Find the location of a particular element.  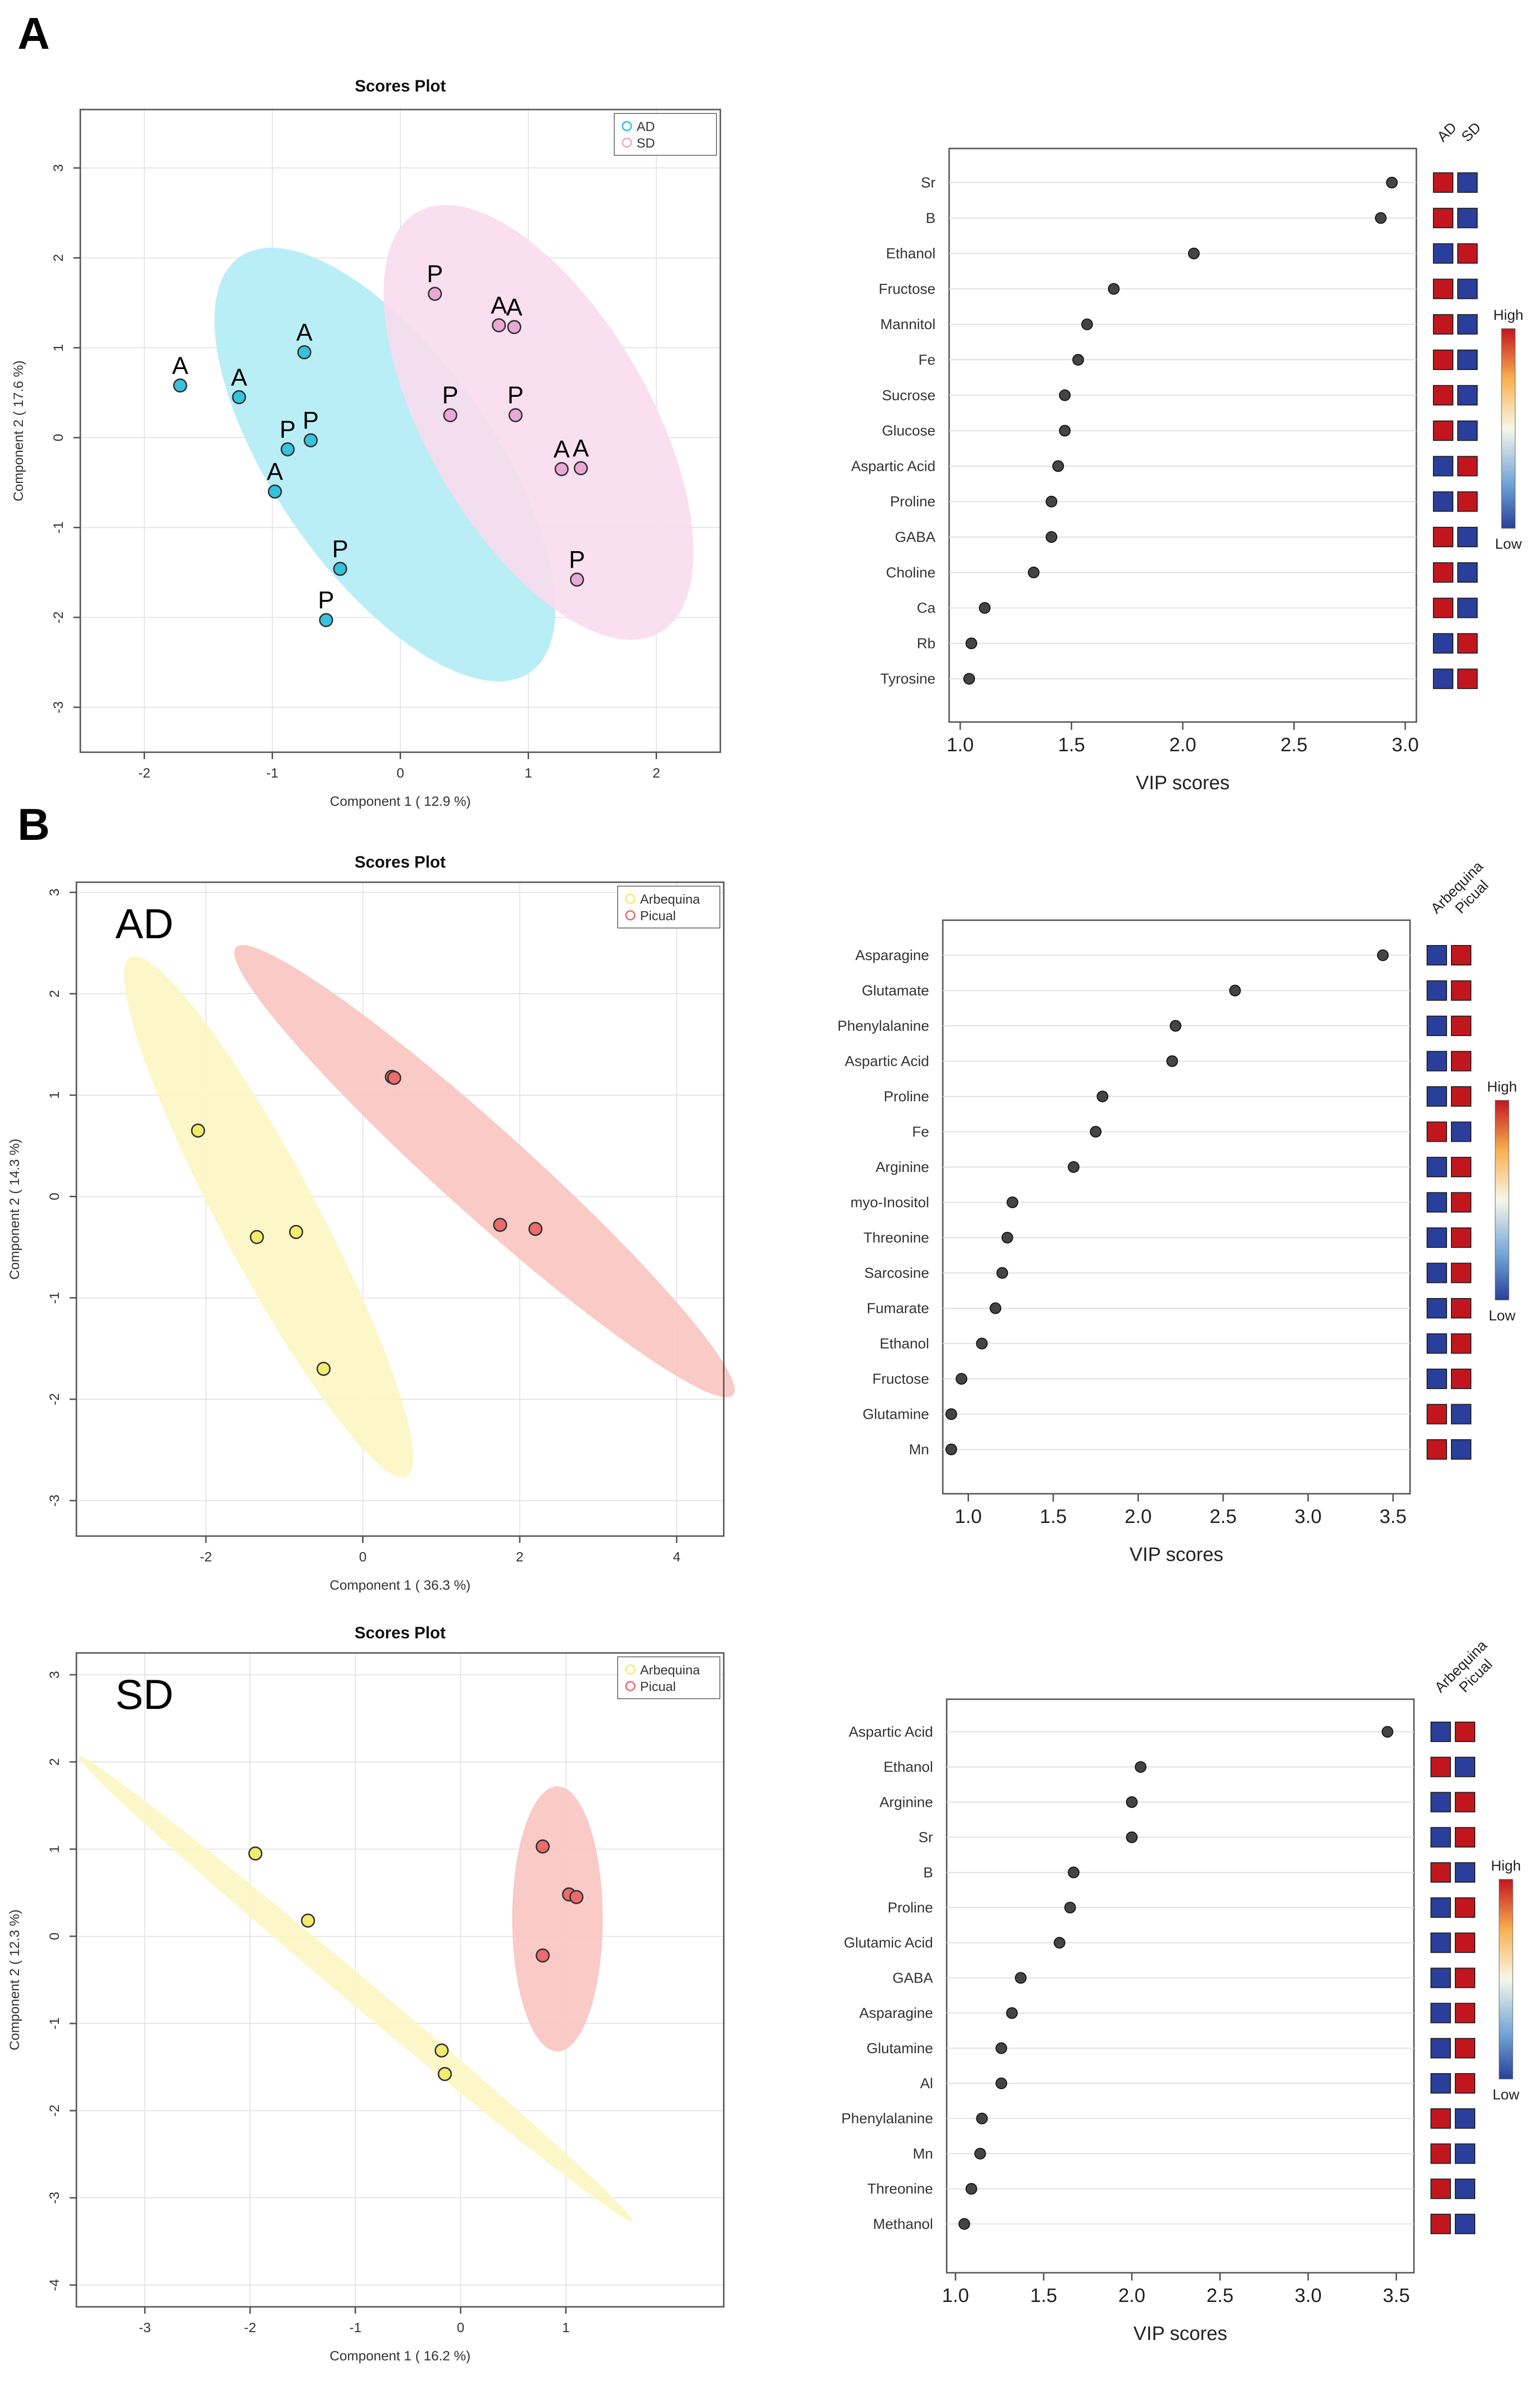

x-tick-label: -2 is located at coordinates (206, 1556).